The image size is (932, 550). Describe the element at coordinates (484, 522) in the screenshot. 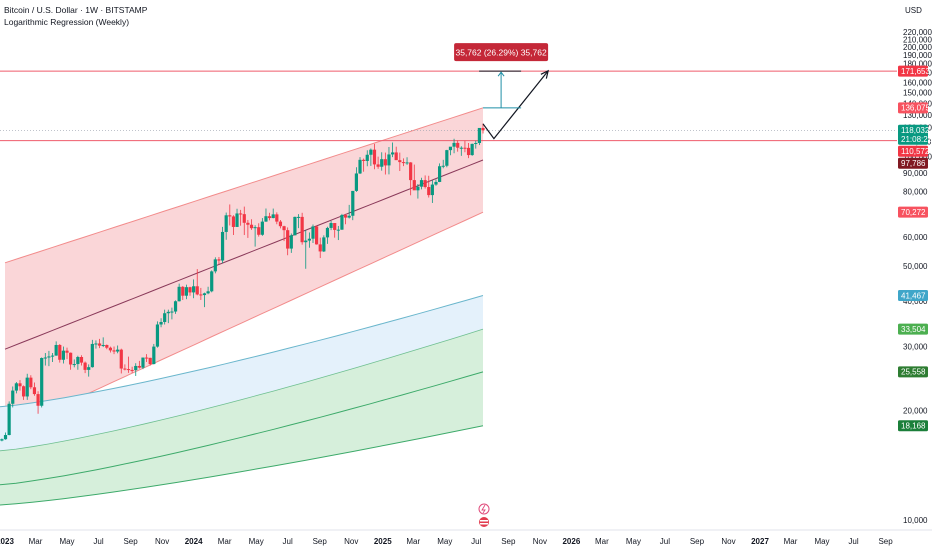

I see `country-flag-icon` at that location.